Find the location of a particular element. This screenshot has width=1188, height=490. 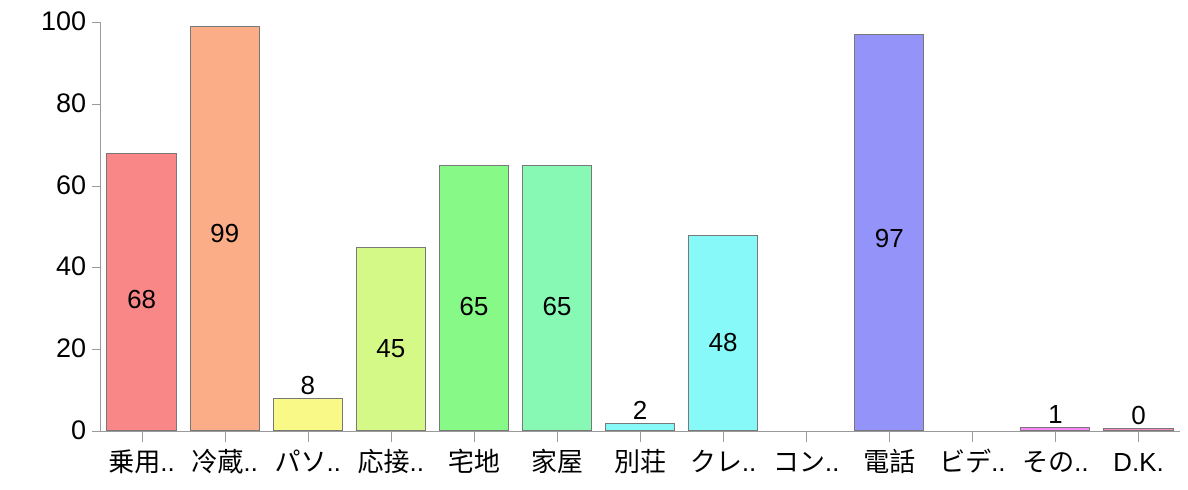

x-axis-tick-label: ビデ.. is located at coordinates (972, 462).